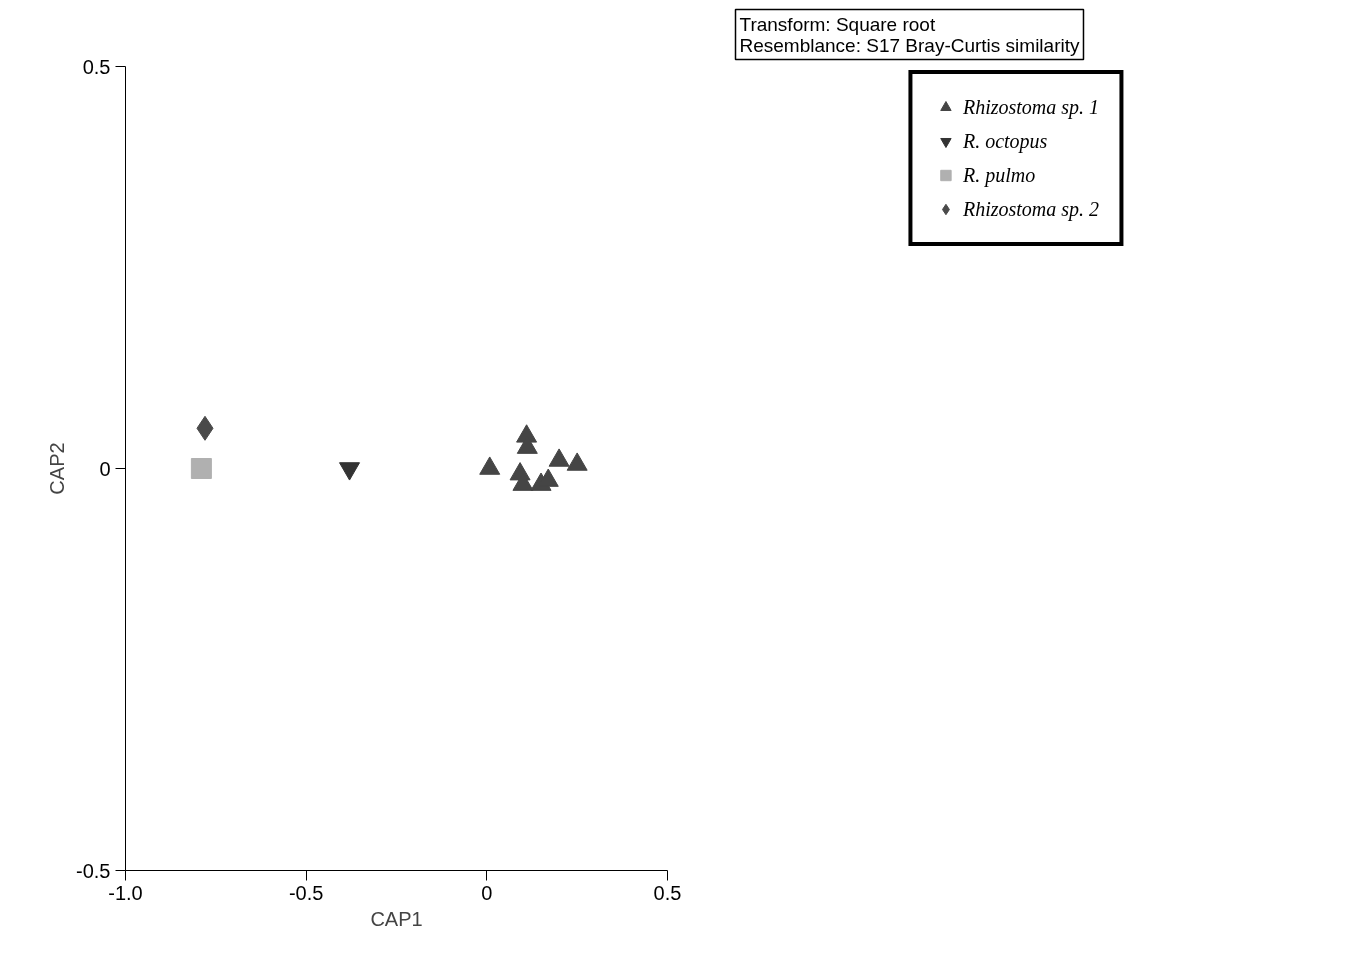 This screenshot has width=1364, height=960. I want to click on y-tick-label: 0, so click(105, 468).